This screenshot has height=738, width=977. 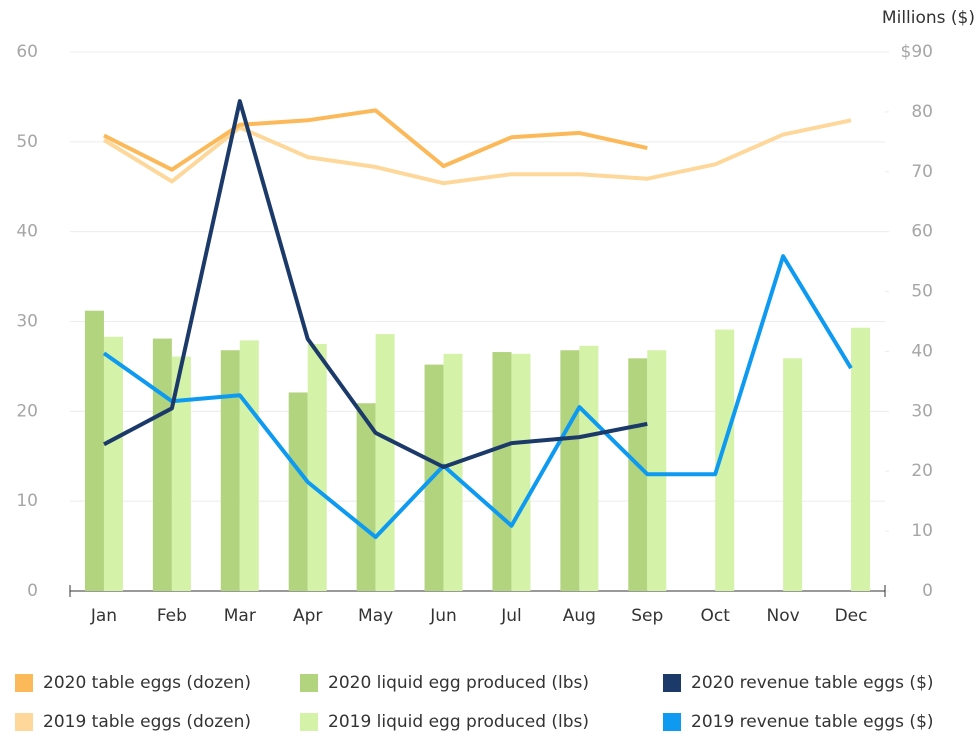 What do you see at coordinates (27, 322) in the screenshot?
I see `y-tick-label: 30` at bounding box center [27, 322].